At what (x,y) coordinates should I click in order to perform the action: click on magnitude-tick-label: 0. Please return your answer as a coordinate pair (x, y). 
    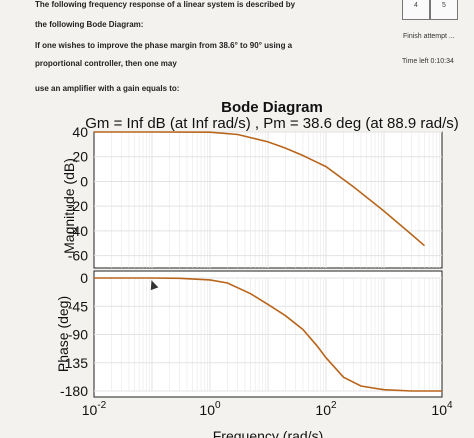
    Looking at the image, I should click on (84, 181).